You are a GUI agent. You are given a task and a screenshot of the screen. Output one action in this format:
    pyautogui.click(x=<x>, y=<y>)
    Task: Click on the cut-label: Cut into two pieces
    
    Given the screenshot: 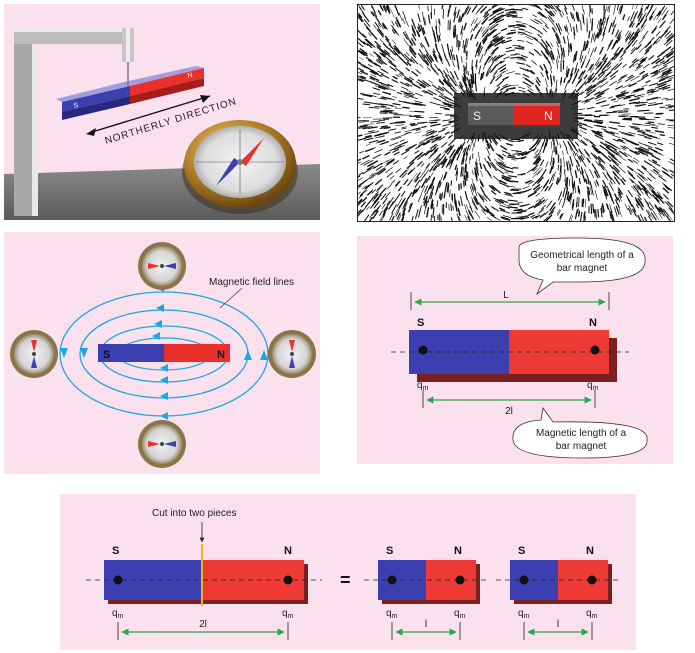 What is the action you would take?
    pyautogui.click(x=194, y=513)
    